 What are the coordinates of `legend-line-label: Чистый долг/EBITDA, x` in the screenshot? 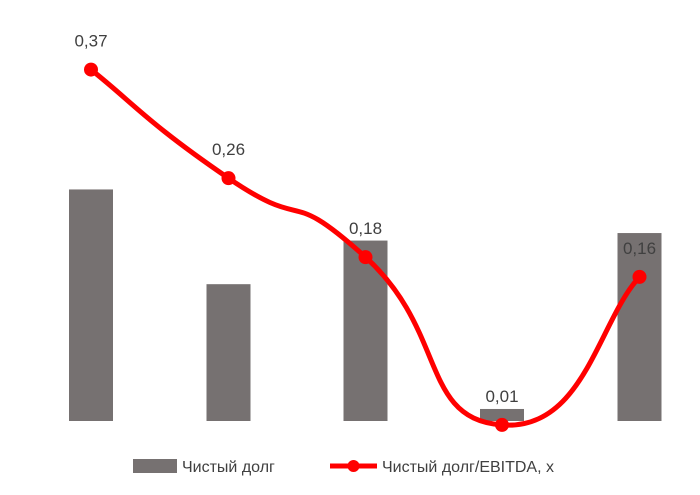 It's located at (468, 467).